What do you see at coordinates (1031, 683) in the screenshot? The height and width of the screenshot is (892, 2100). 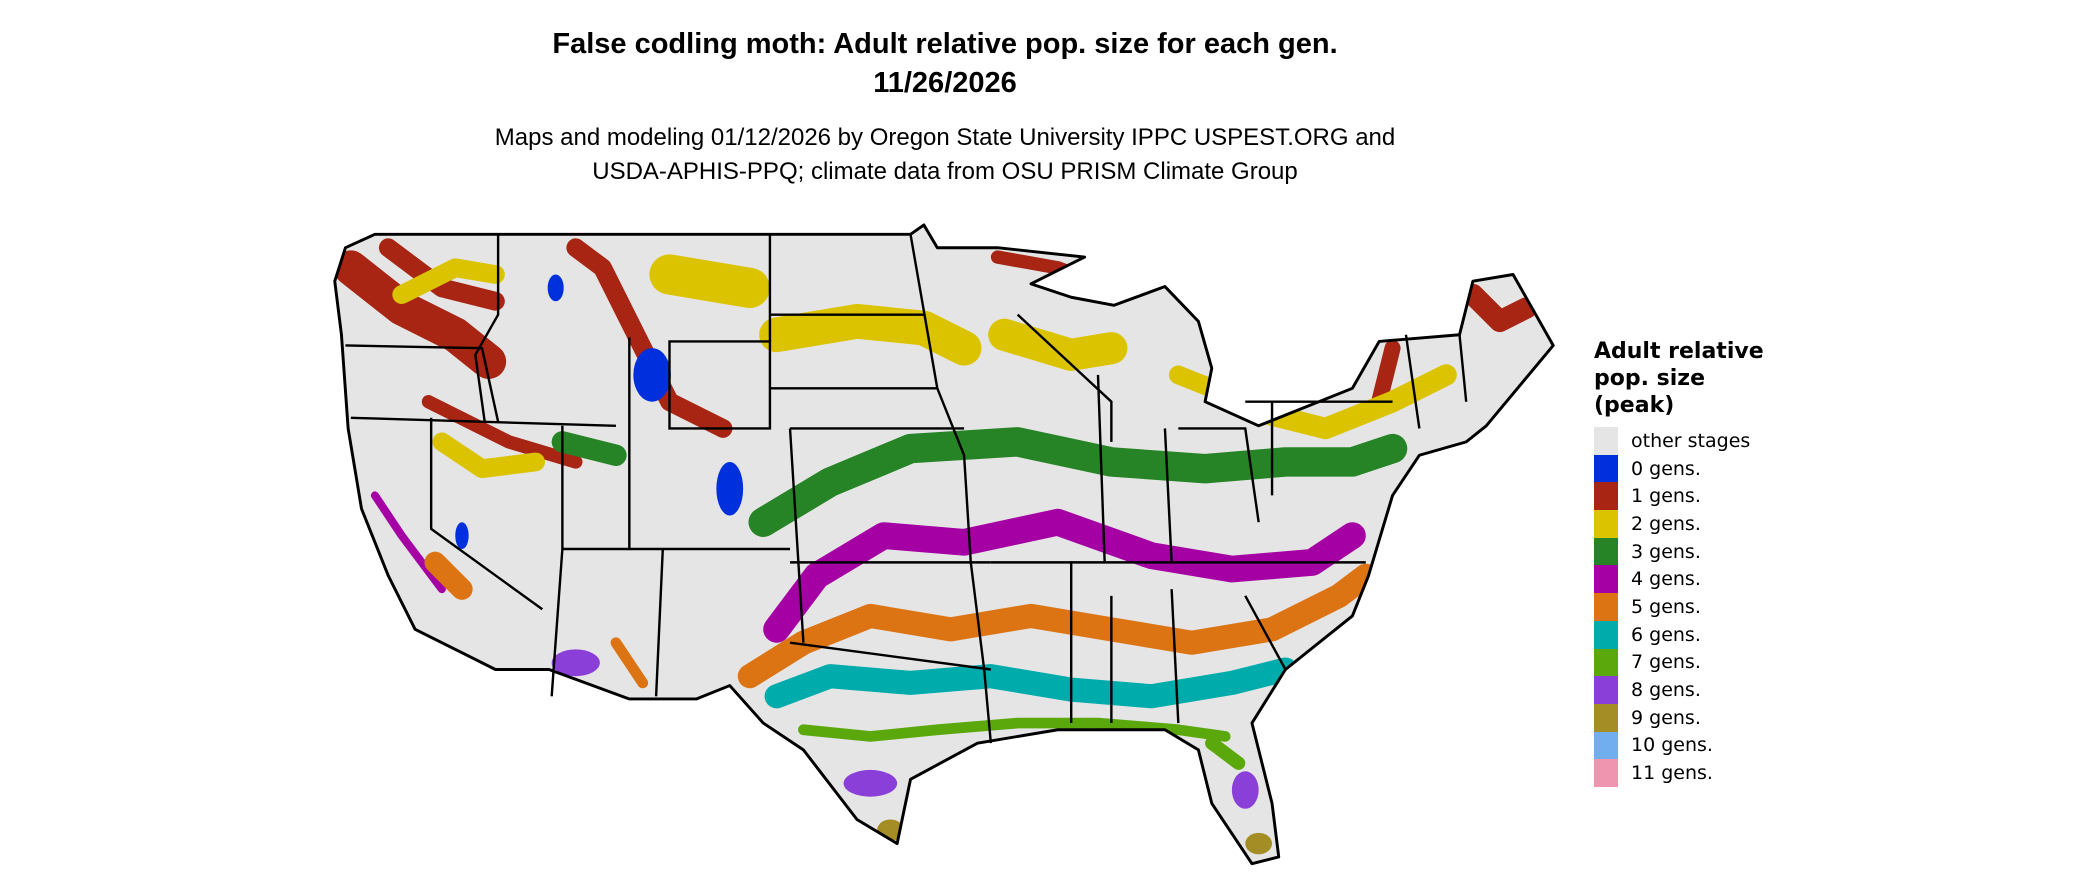 I see `zone-6-gens` at bounding box center [1031, 683].